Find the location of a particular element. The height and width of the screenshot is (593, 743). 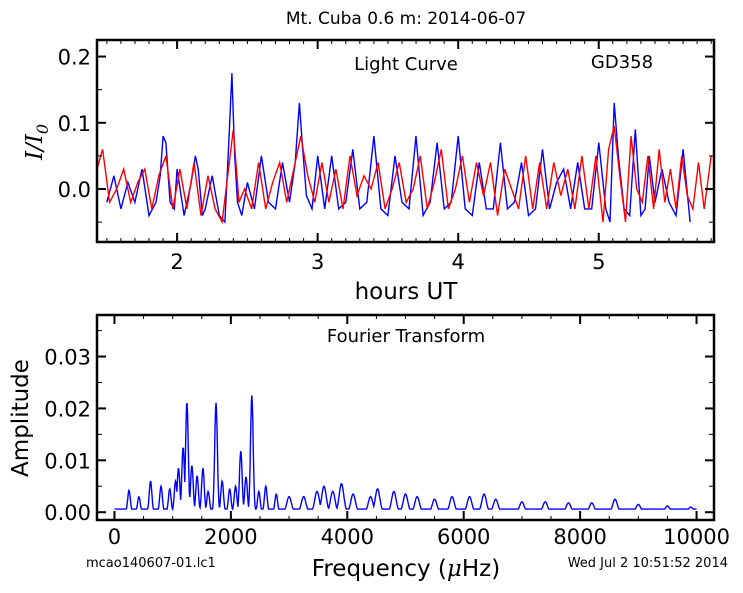

fourier-y-tick-label: 0.00 is located at coordinates (67, 513).